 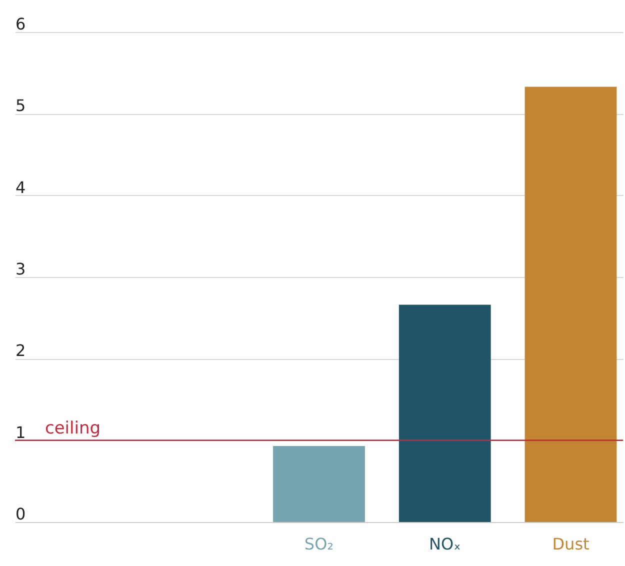 What do you see at coordinates (445, 544) in the screenshot?
I see `x-tick-label: NOₓ` at bounding box center [445, 544].